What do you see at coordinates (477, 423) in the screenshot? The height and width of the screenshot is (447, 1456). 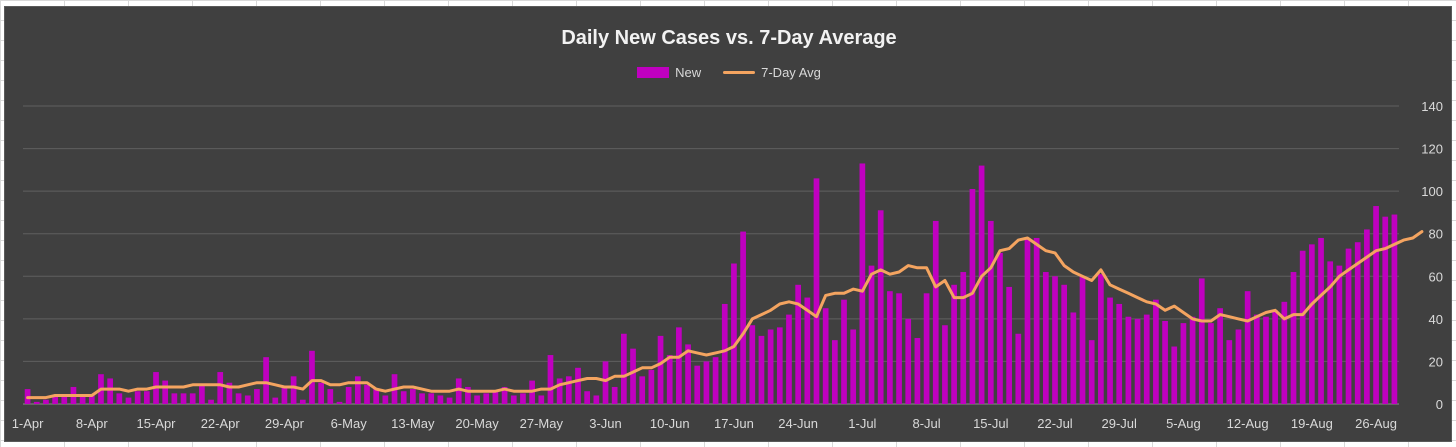 I see `x-tick-label: 20-May` at bounding box center [477, 423].